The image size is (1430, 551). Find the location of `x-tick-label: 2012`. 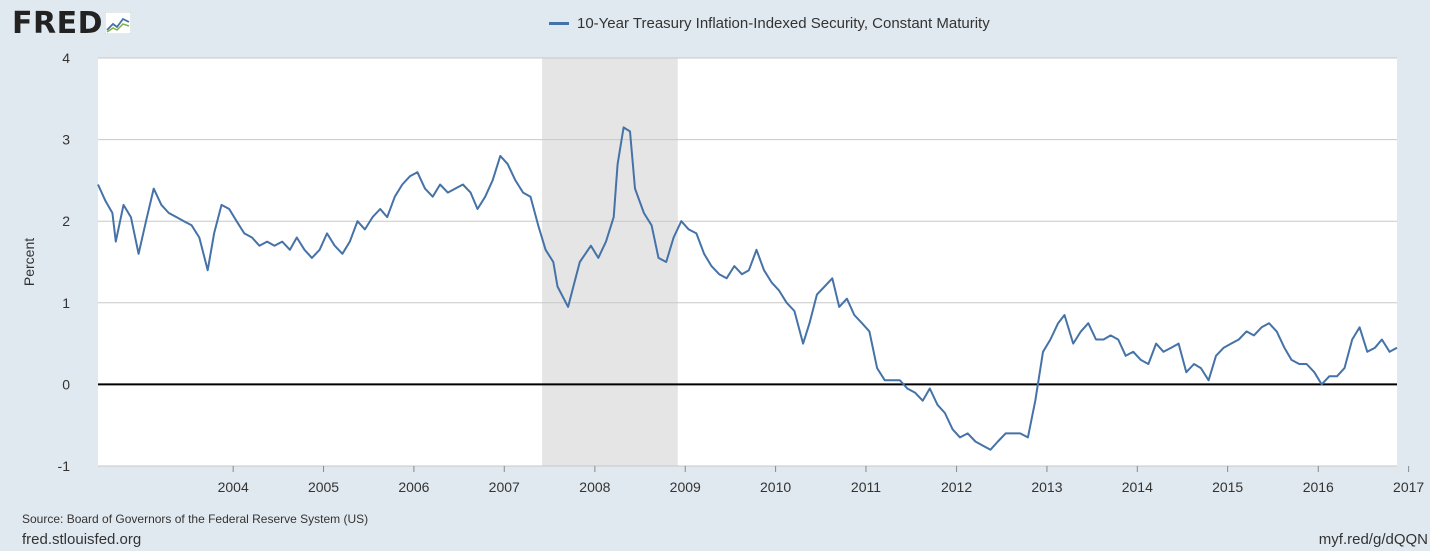

x-tick-label: 2012 is located at coordinates (956, 487).